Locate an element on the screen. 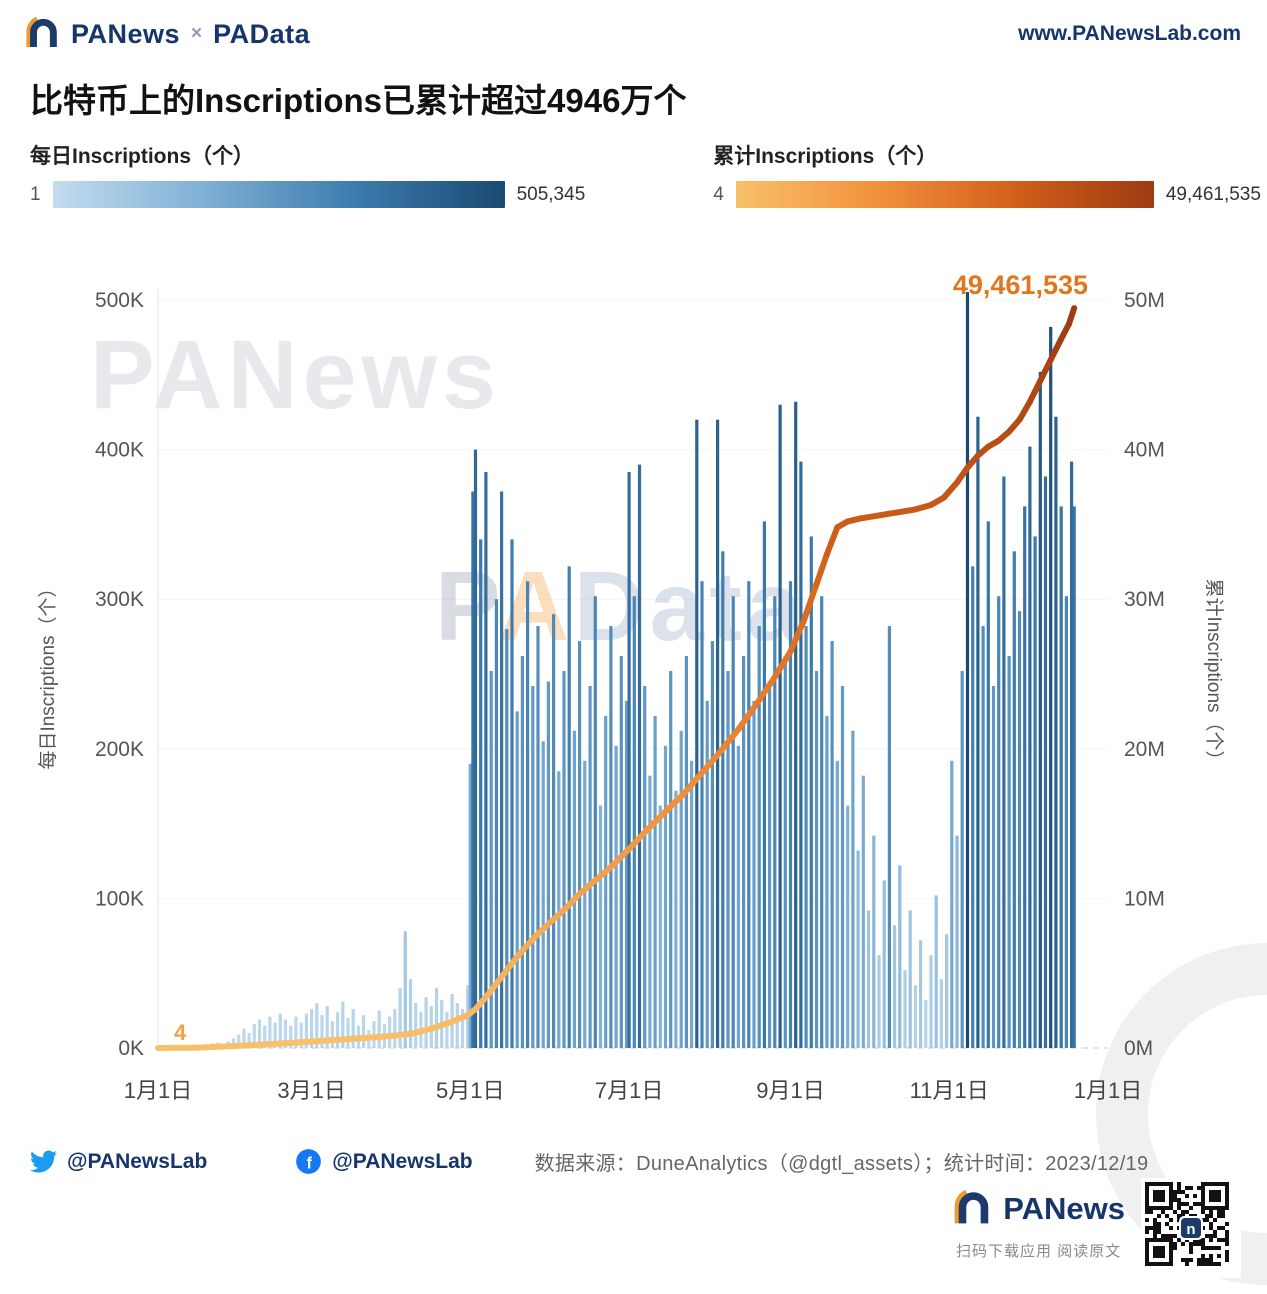 Image resolution: width=1267 pixels, height=1294 pixels. legend-daily-max: 505,345 is located at coordinates (551, 194).